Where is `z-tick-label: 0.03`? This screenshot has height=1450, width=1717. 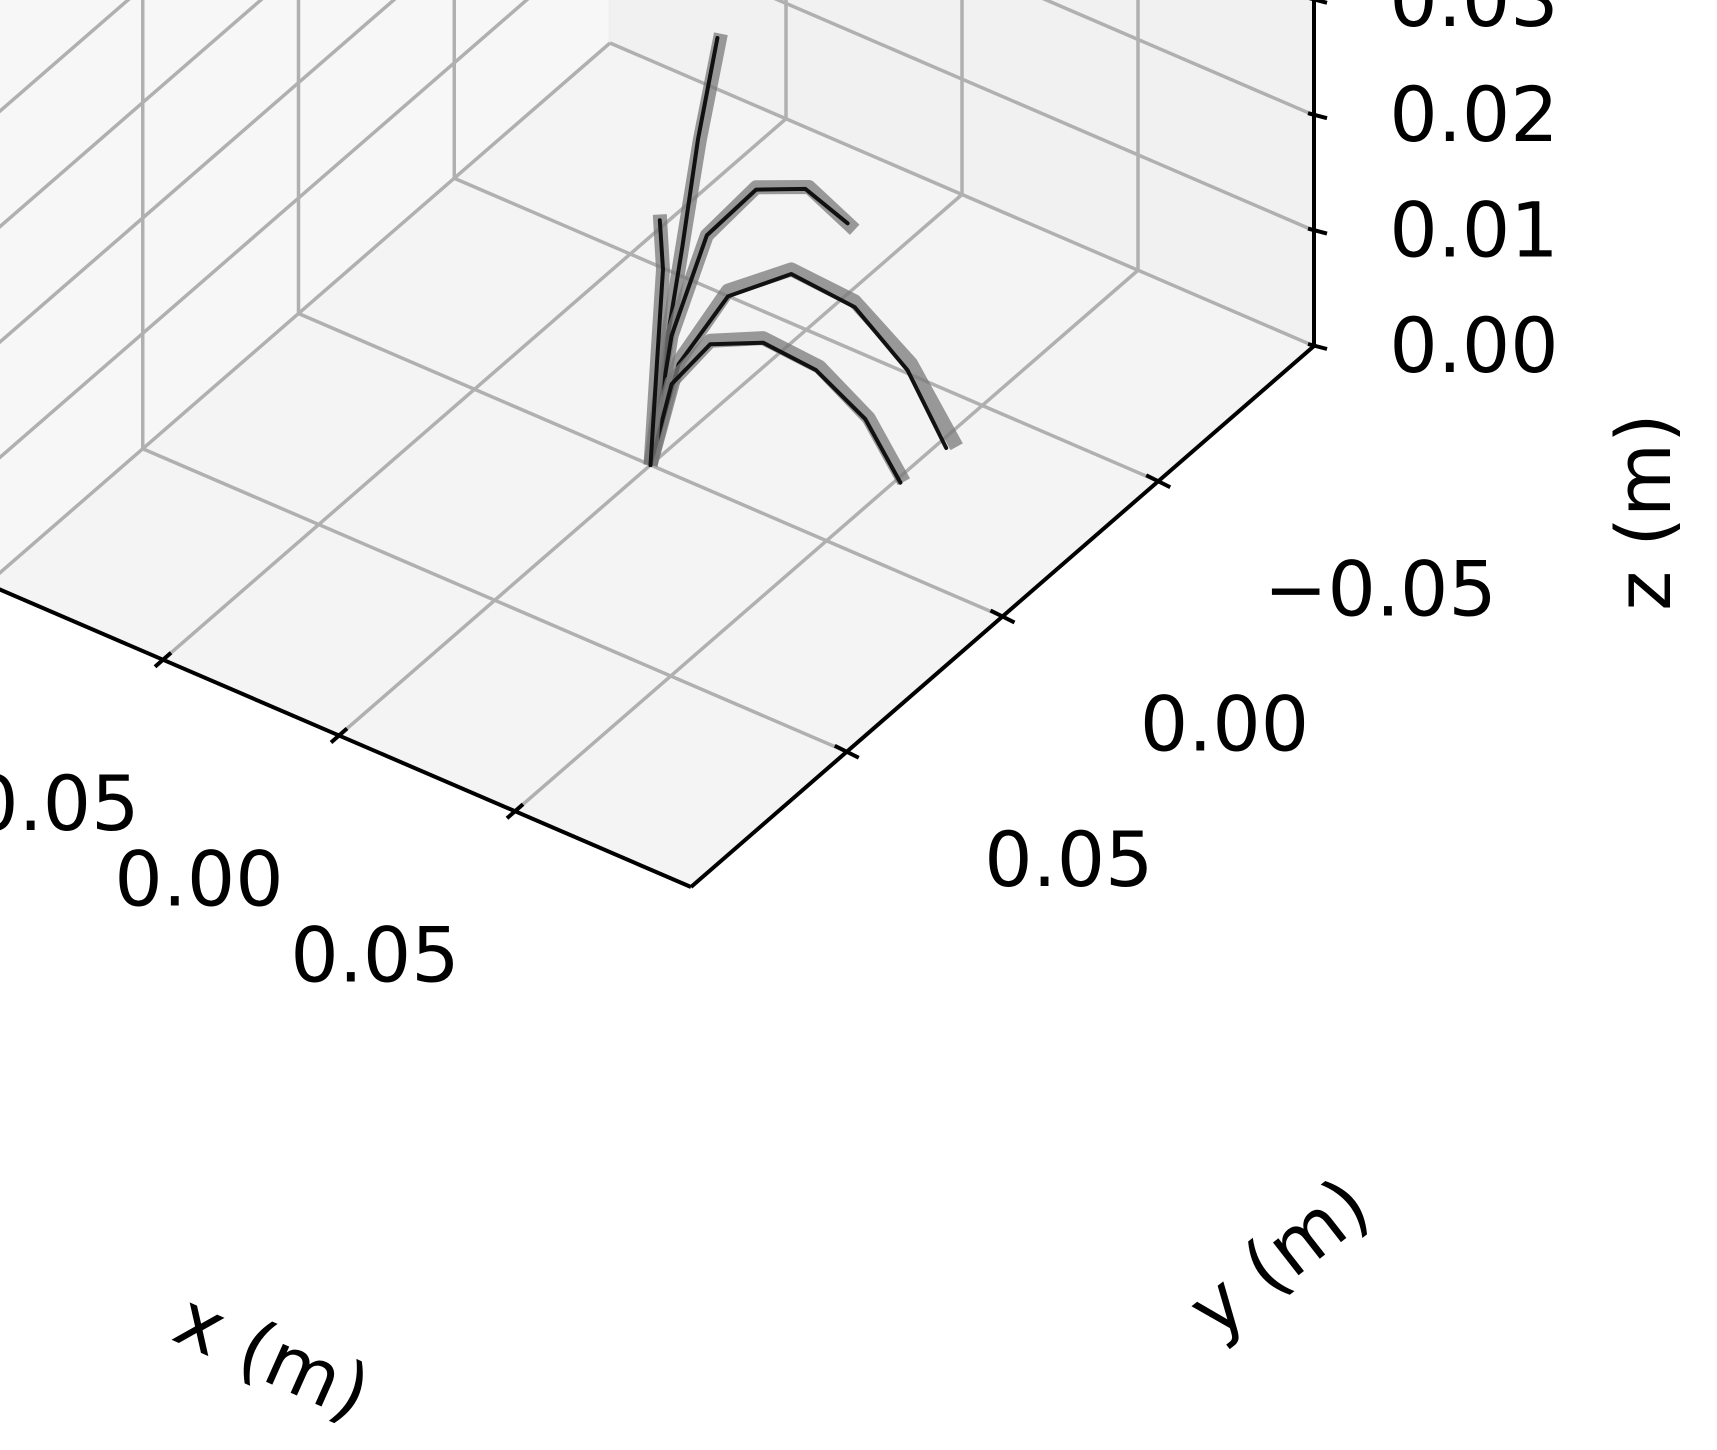
z-tick-label: 0.03 is located at coordinates (1473, 22).